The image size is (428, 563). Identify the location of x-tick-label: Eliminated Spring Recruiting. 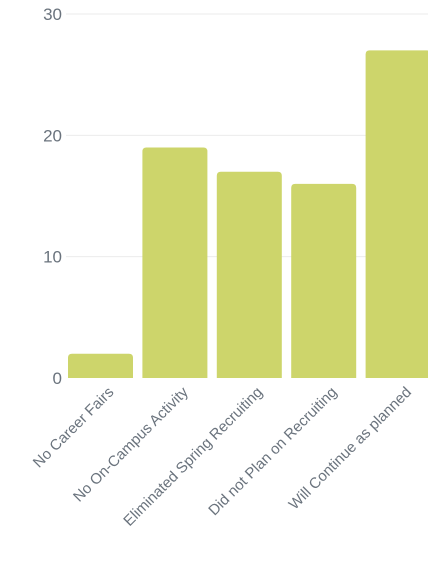
(193, 457).